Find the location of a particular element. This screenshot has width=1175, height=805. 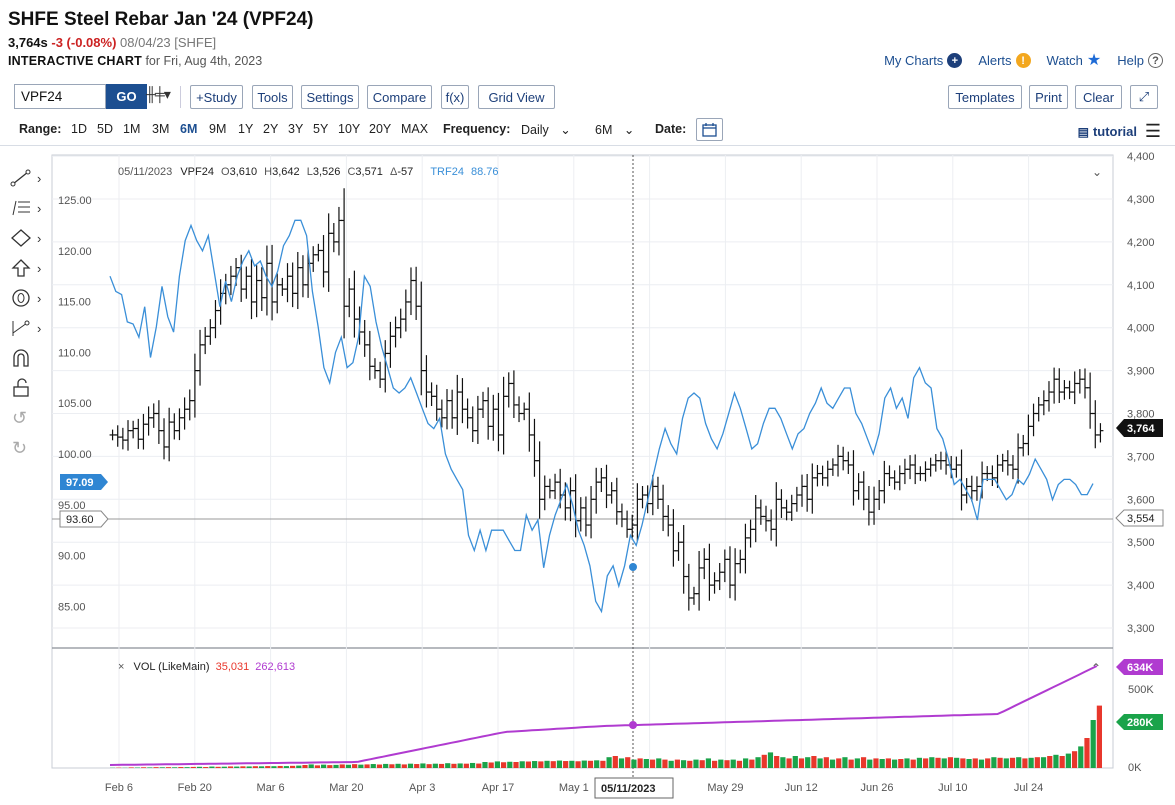

period-select: 6M ⌄ is located at coordinates (614, 129).